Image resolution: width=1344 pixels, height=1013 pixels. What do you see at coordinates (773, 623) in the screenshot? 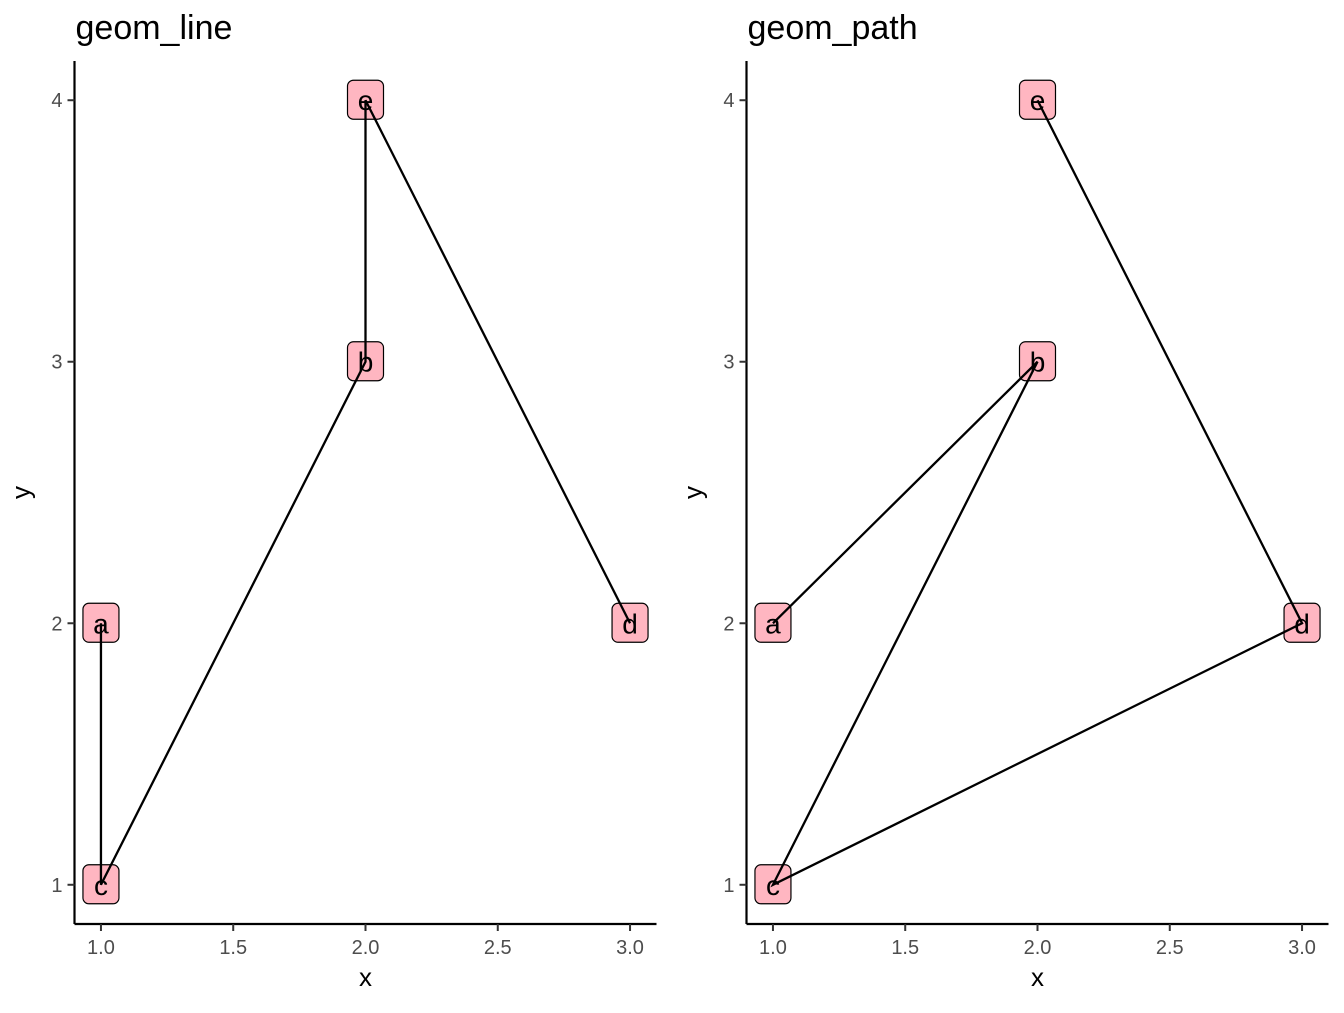
I see `point-label-a: a` at bounding box center [773, 623].